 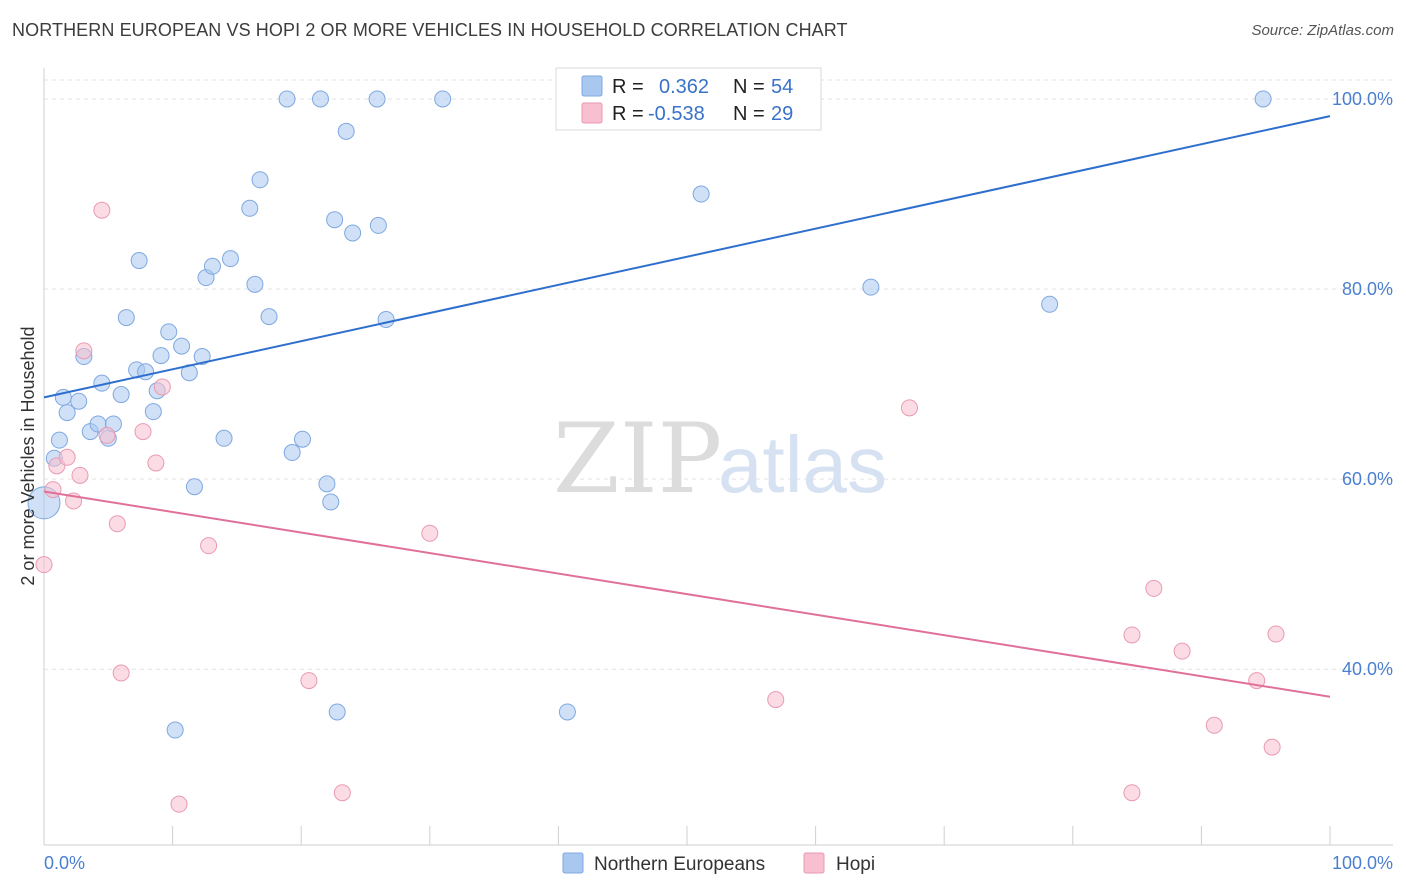 I want to click on legend-n-value-1: 54, so click(x=782, y=87).